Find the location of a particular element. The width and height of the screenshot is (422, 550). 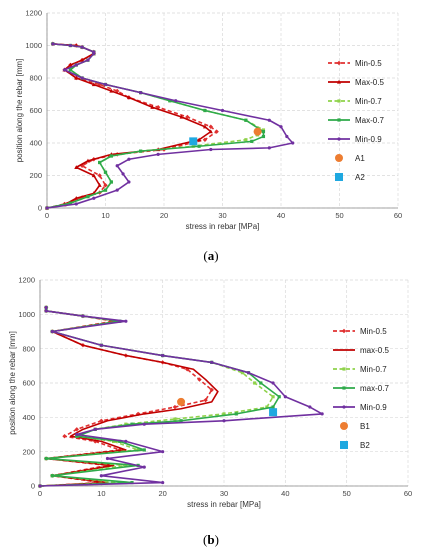

y-tick-label: 600 is located at coordinates (28, 383).